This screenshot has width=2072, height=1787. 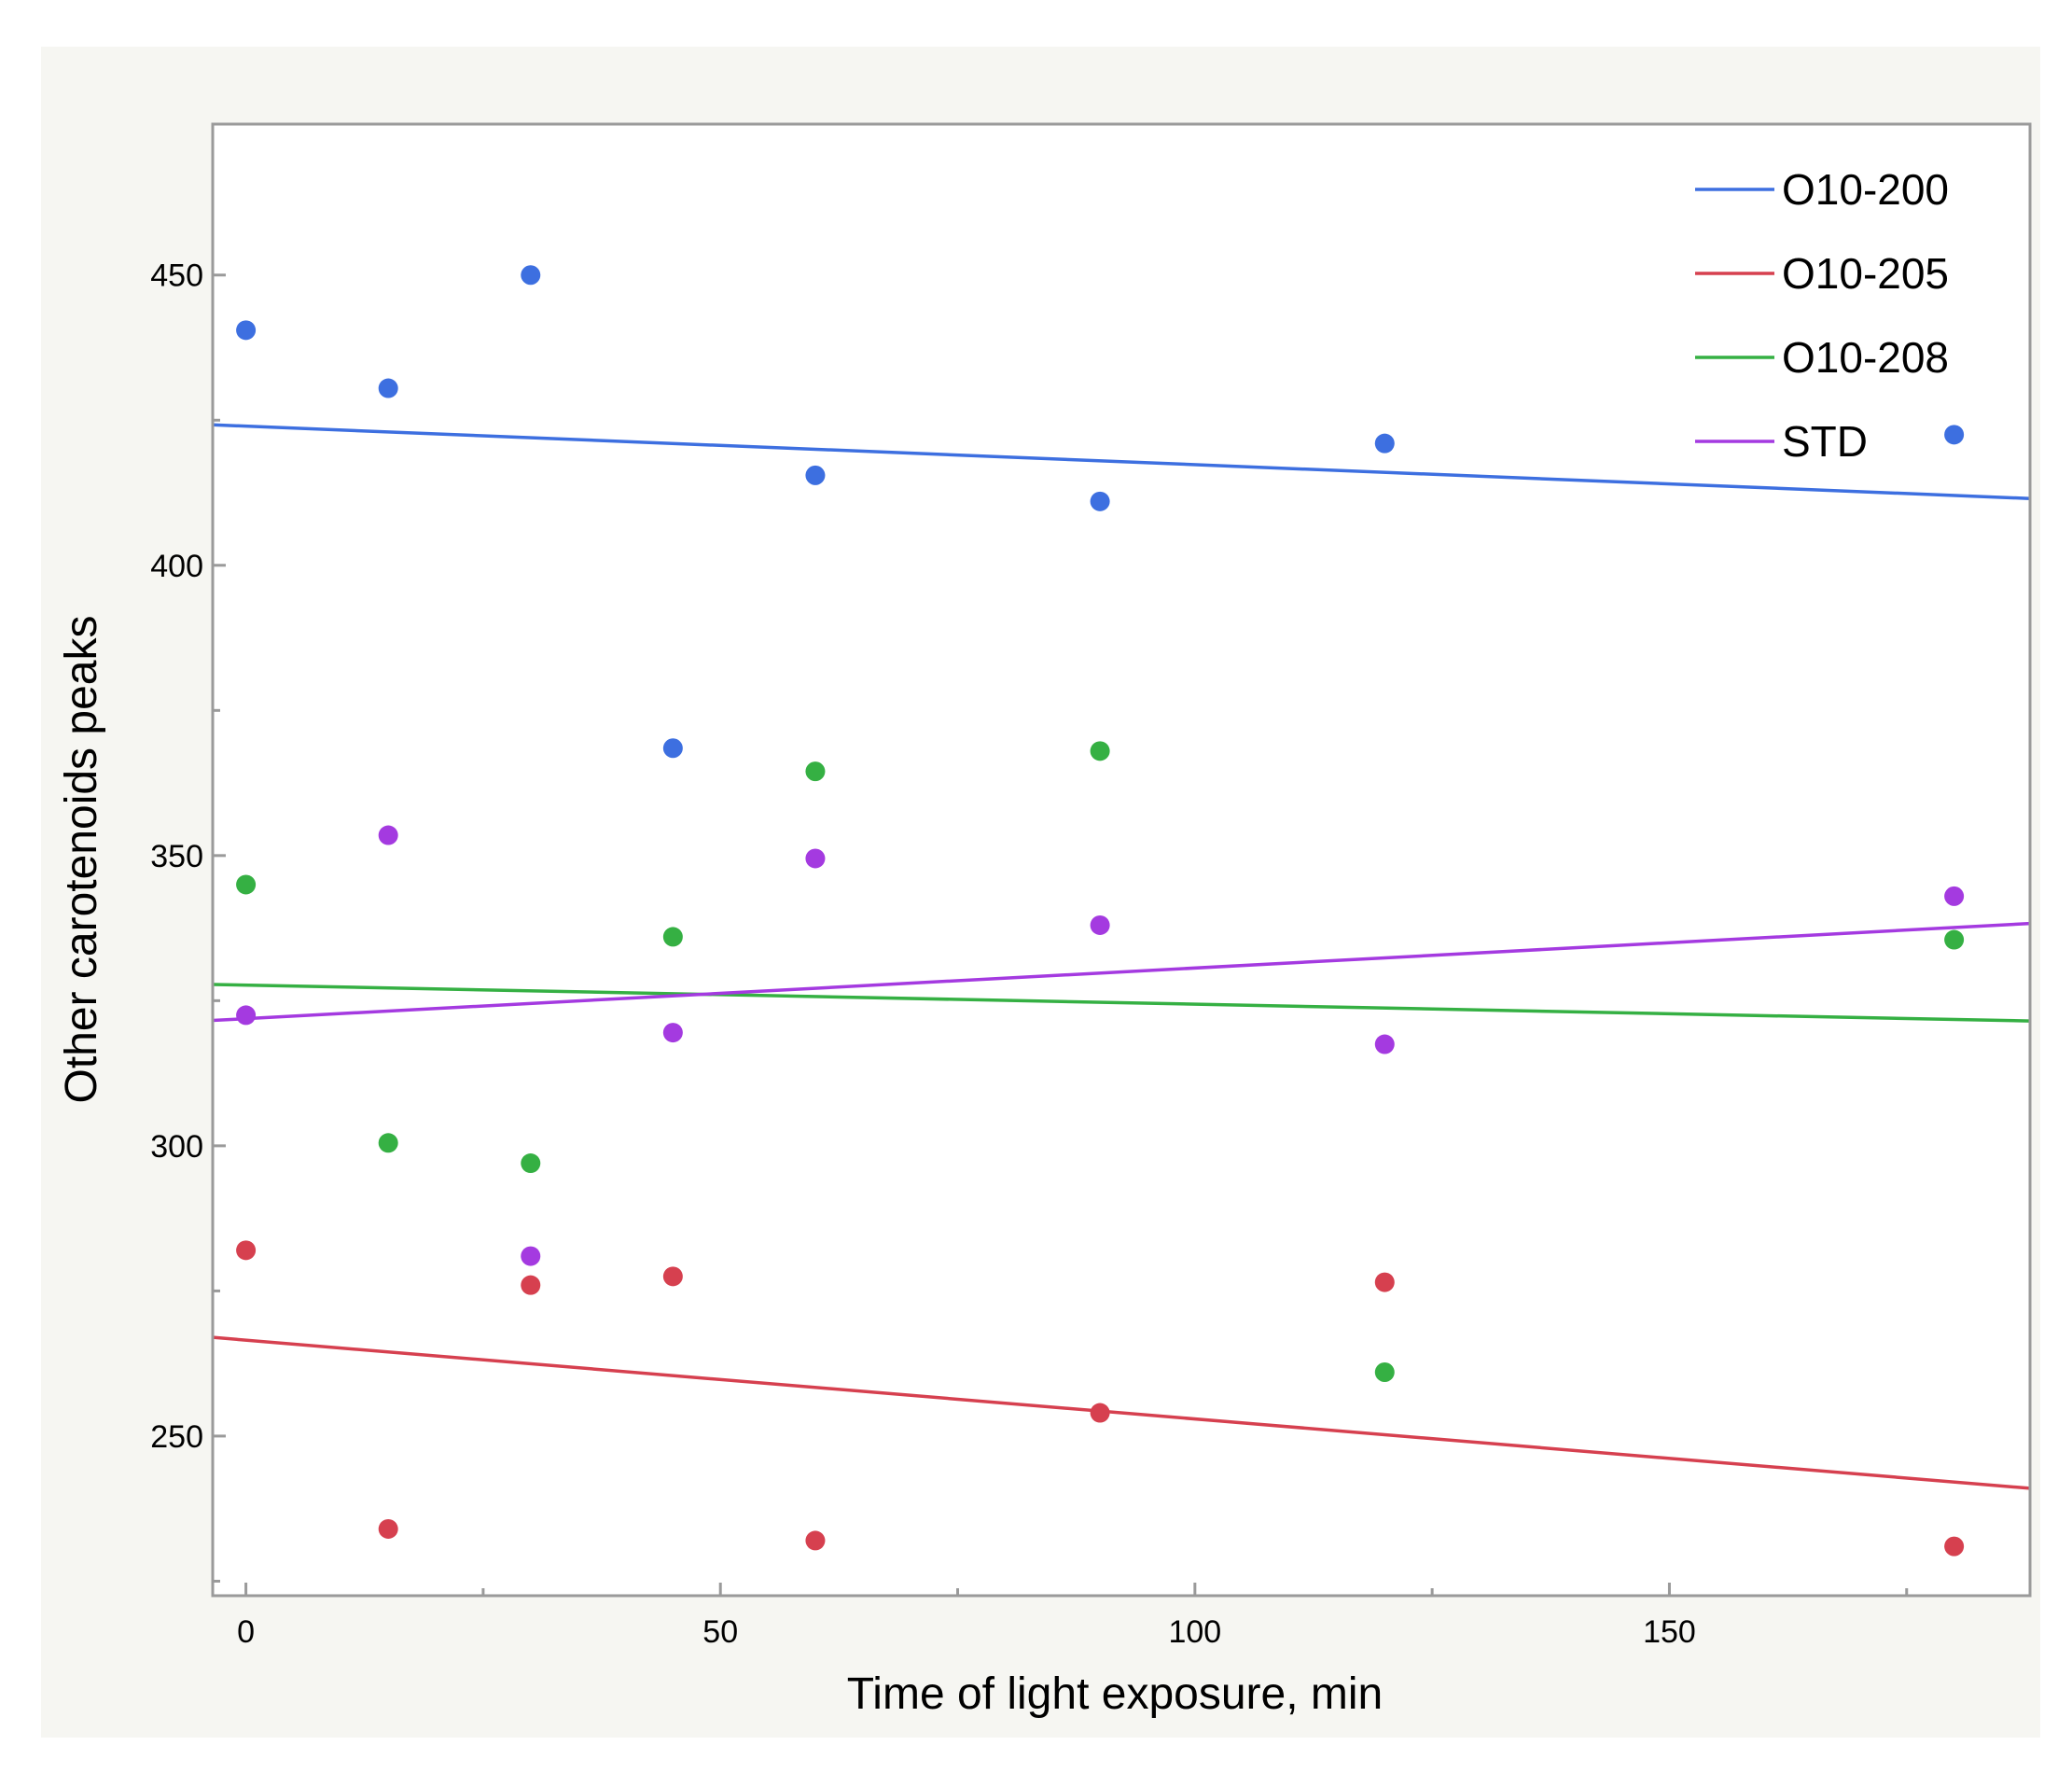 What do you see at coordinates (188, 921) in the screenshot?
I see `y-axis: 250 300 350 400 450` at bounding box center [188, 921].